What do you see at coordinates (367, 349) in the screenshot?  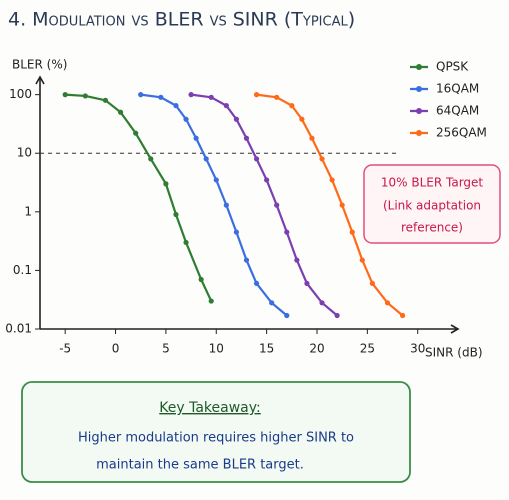 I see `x-tick-label: 25` at bounding box center [367, 349].